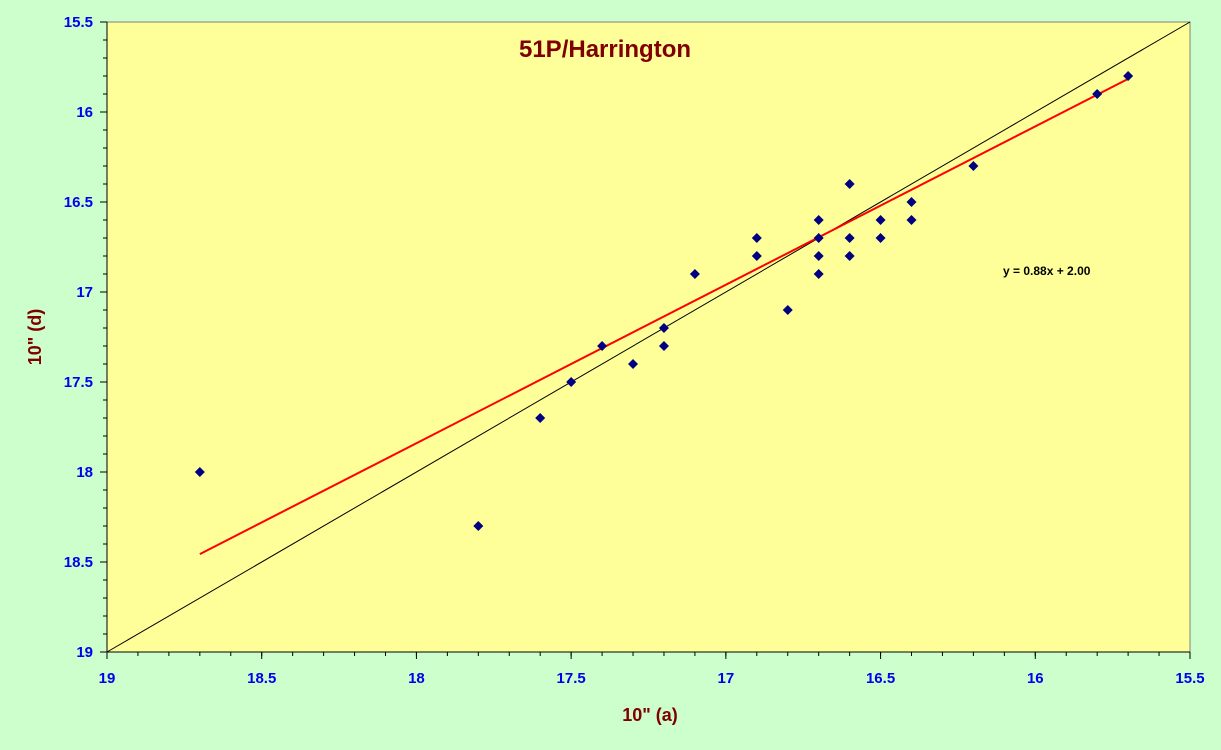 The width and height of the screenshot is (1221, 750). What do you see at coordinates (107, 678) in the screenshot?
I see `x-tick-label: 19` at bounding box center [107, 678].